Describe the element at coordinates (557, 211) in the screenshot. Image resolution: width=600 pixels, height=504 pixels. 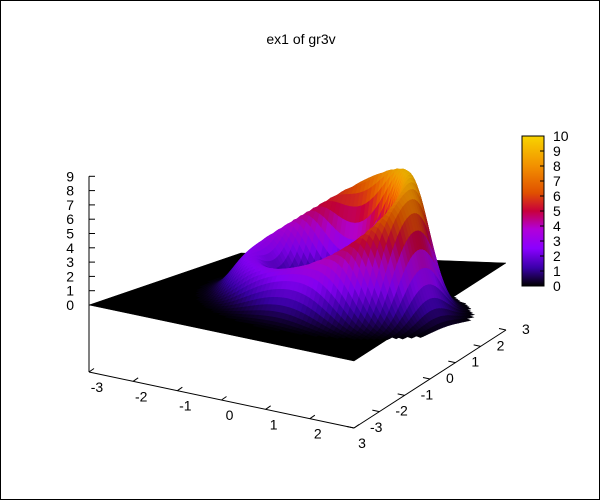
I see `colorbar-tick-label: 5` at that location.